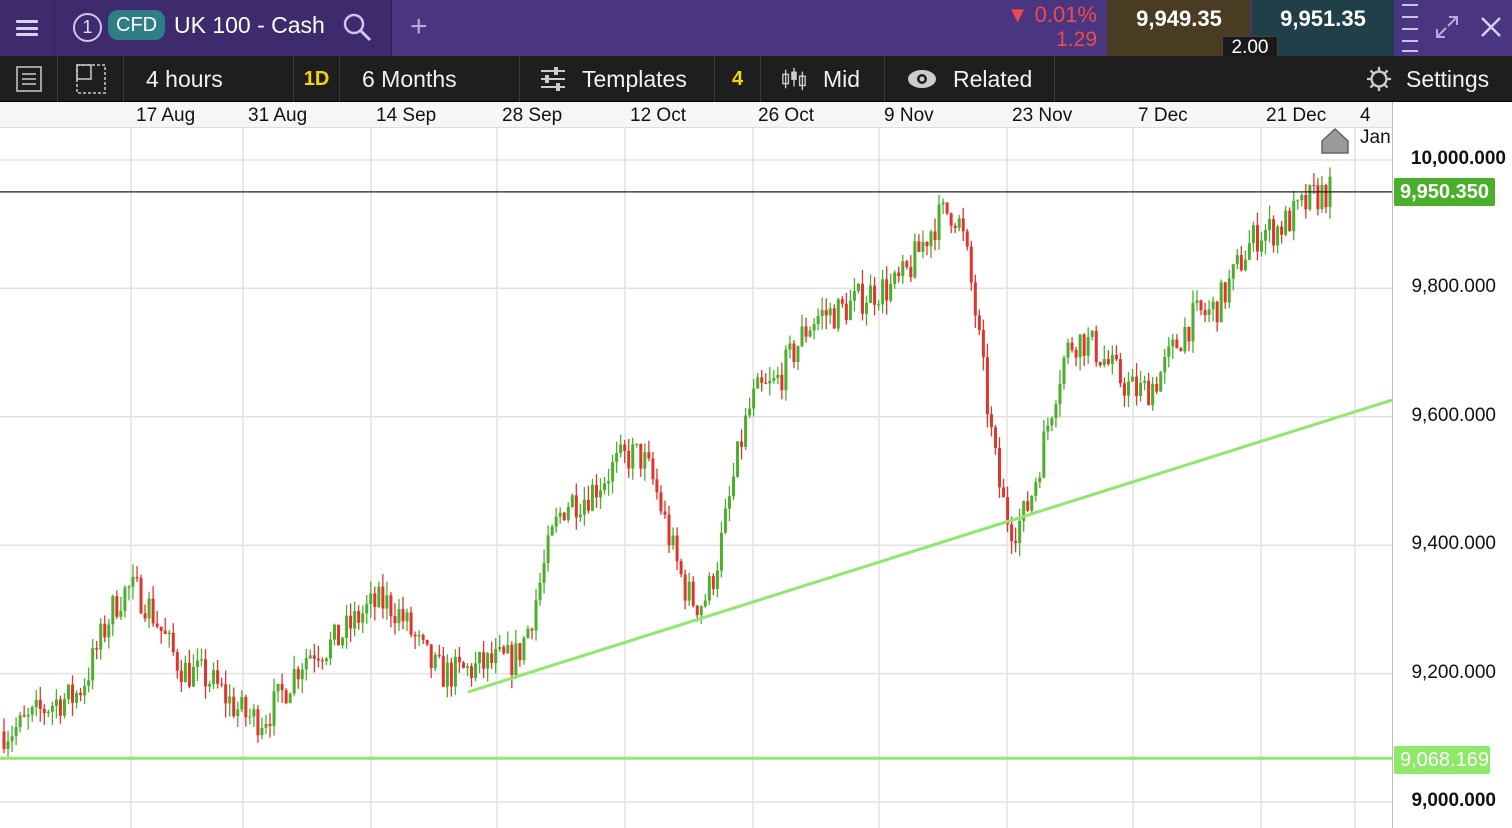  What do you see at coordinates (223, 28) in the screenshot?
I see `instrument-tab: 1 CFD UK 100 - Cash` at bounding box center [223, 28].